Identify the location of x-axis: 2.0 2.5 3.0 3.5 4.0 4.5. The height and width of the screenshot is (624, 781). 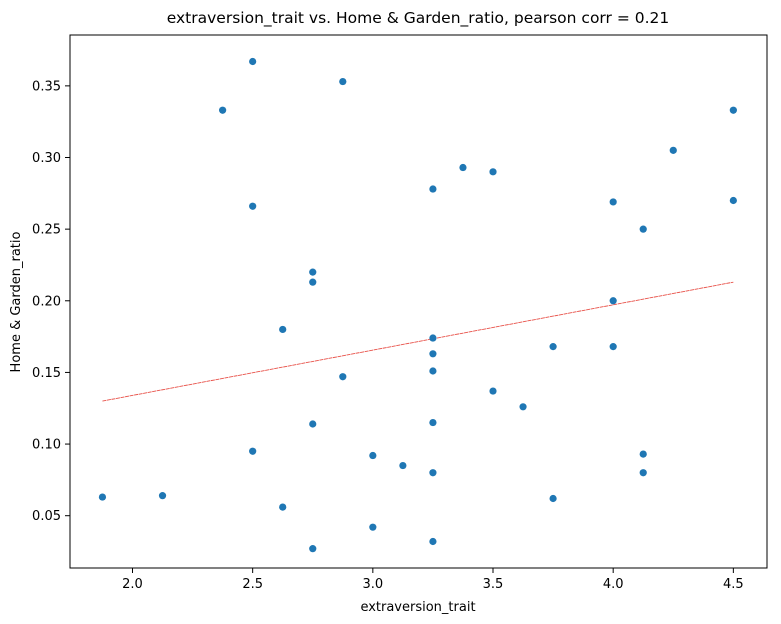
(433, 580).